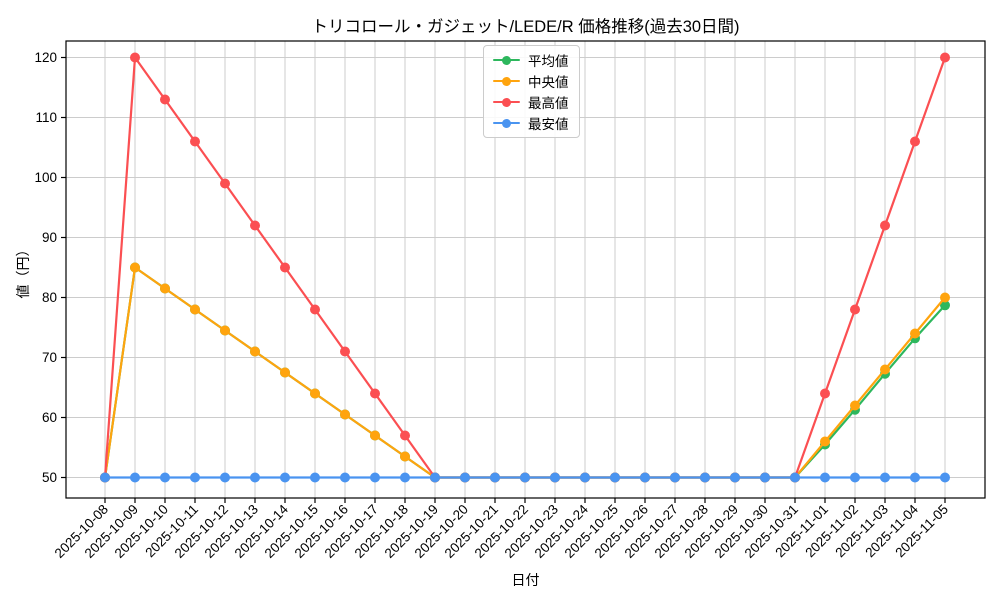  I want to click on legend-item-lowest: 最安値, so click(531, 123).